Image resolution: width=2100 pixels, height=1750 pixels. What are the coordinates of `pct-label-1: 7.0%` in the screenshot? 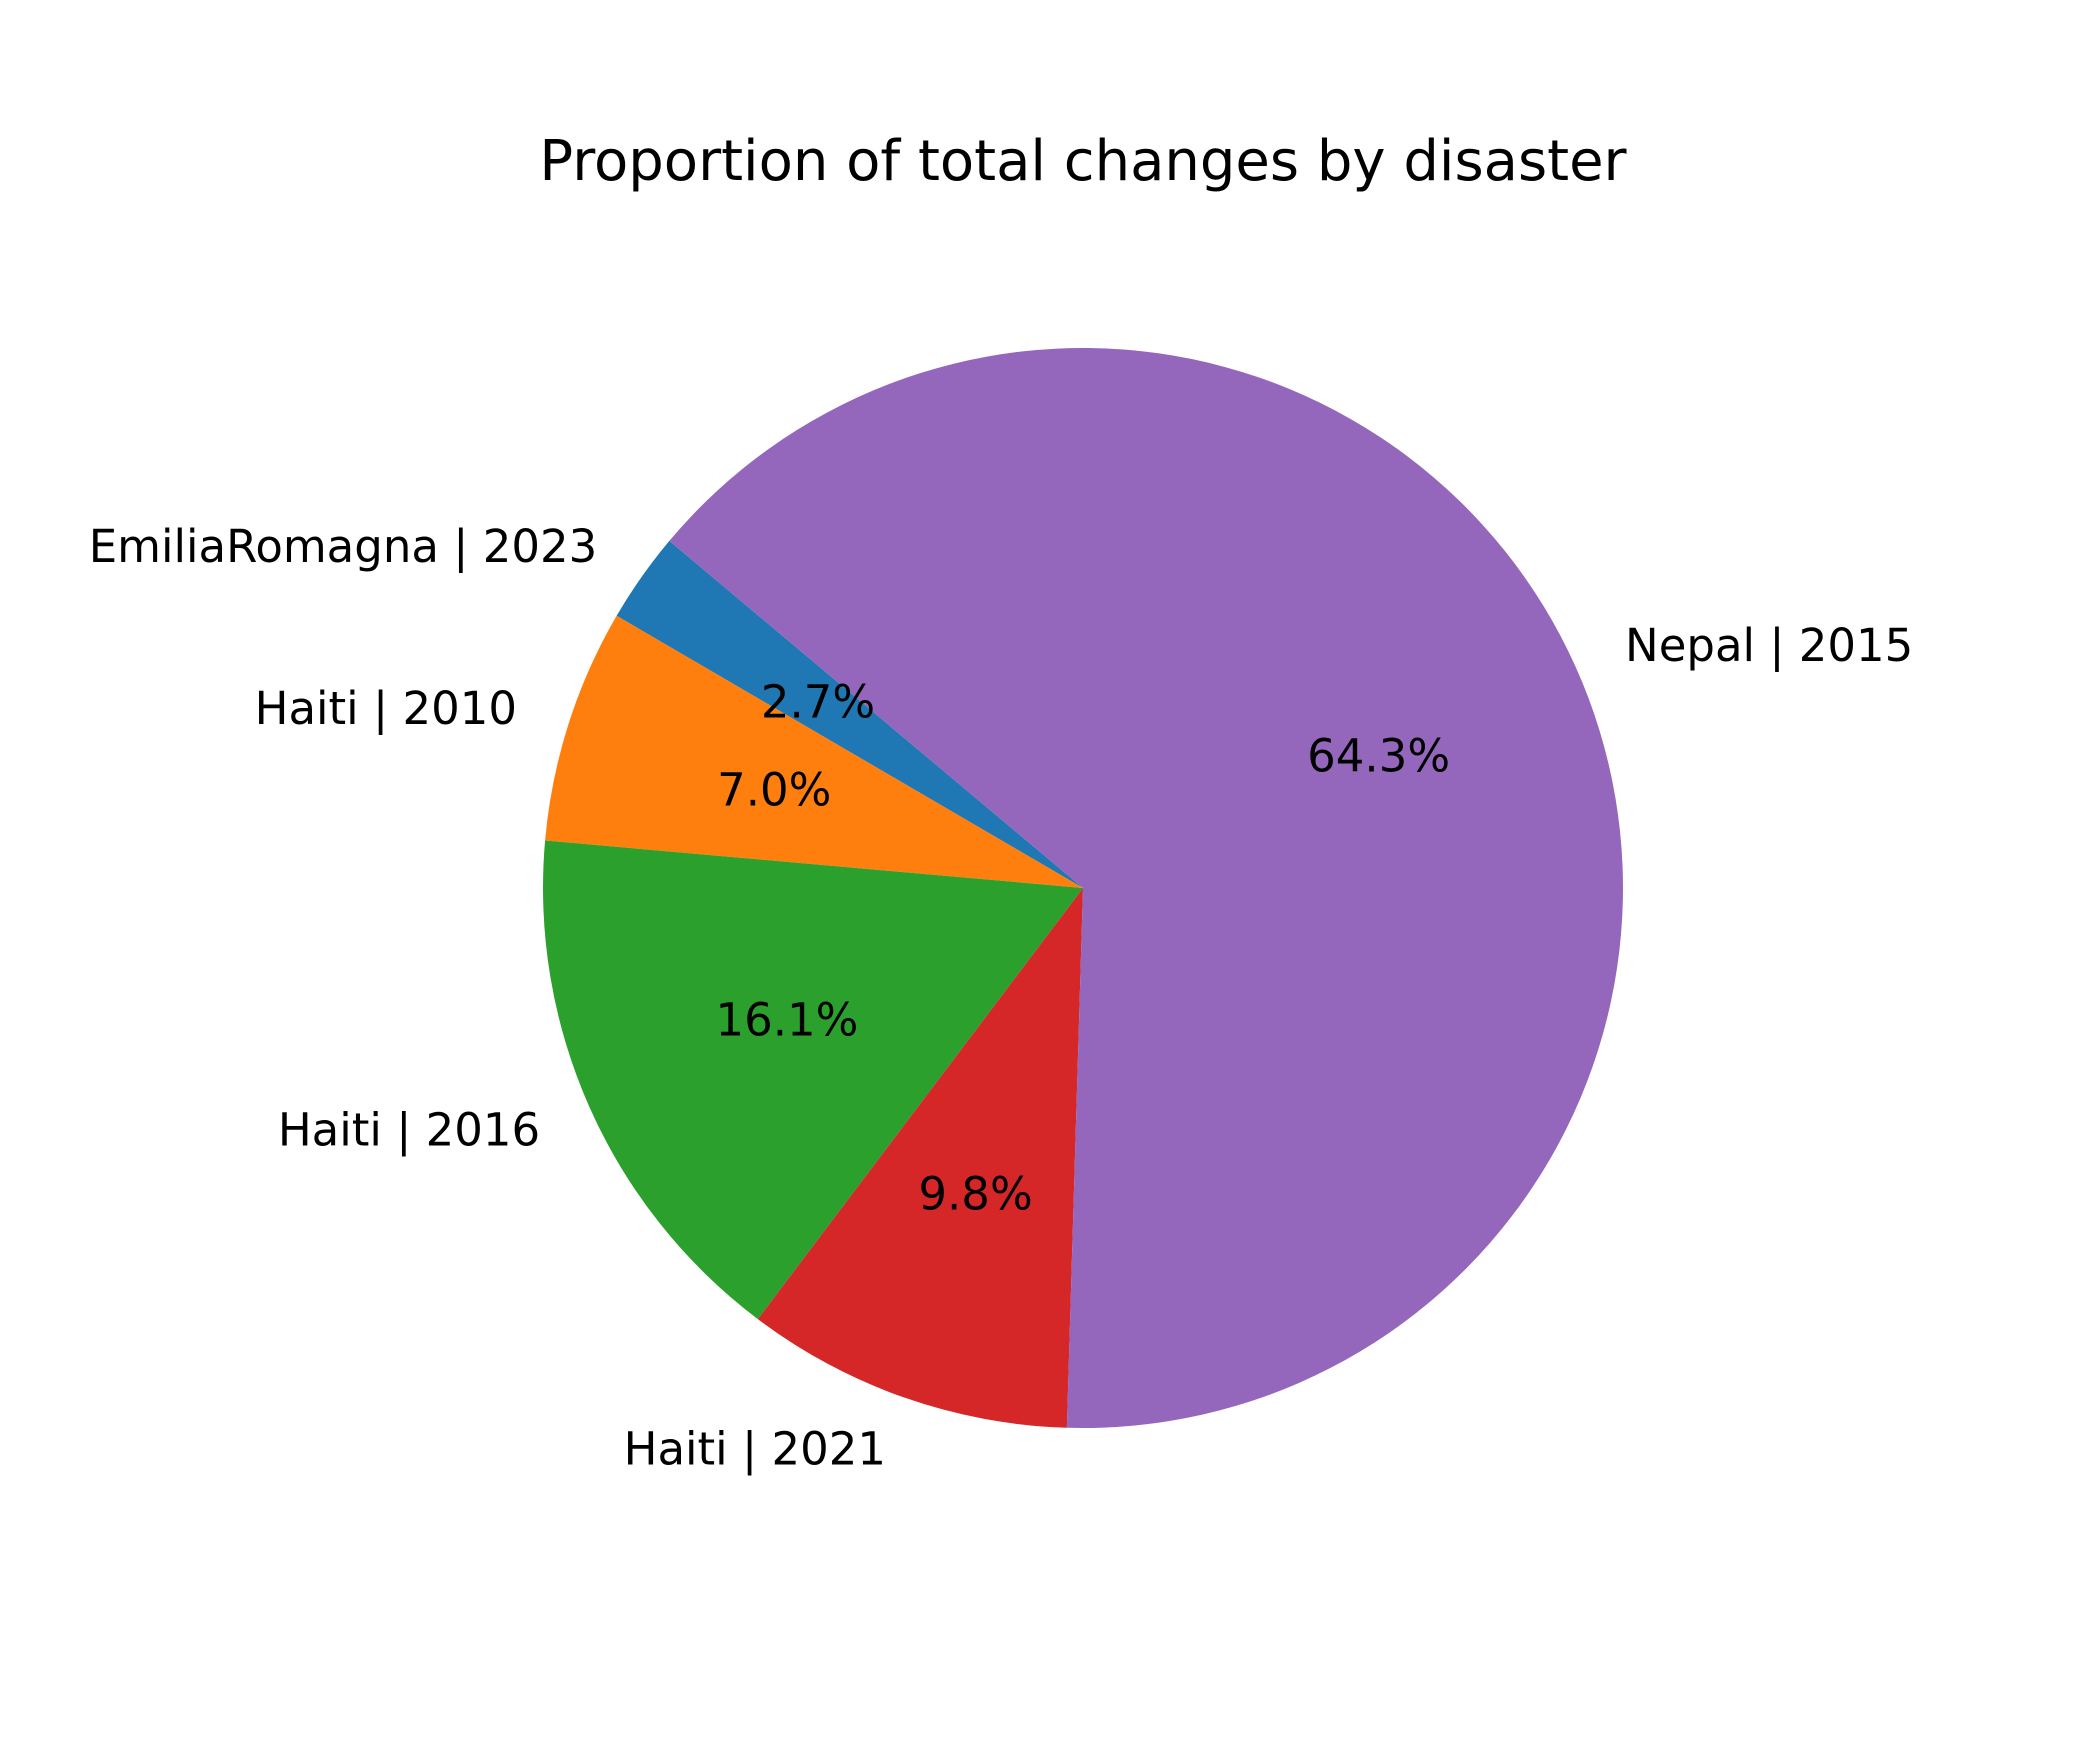 It's located at (774, 790).